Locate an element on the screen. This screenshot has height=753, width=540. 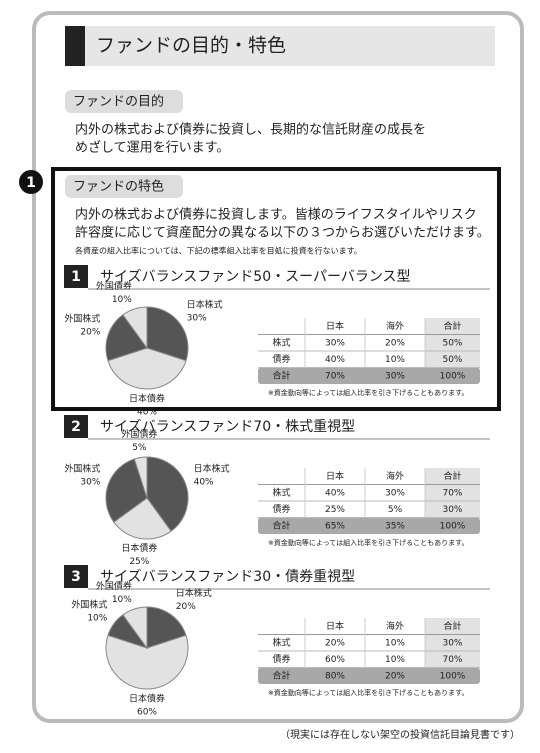
fund-title: サイズバランスファンド30・債券重視型 is located at coordinates (227, 577).